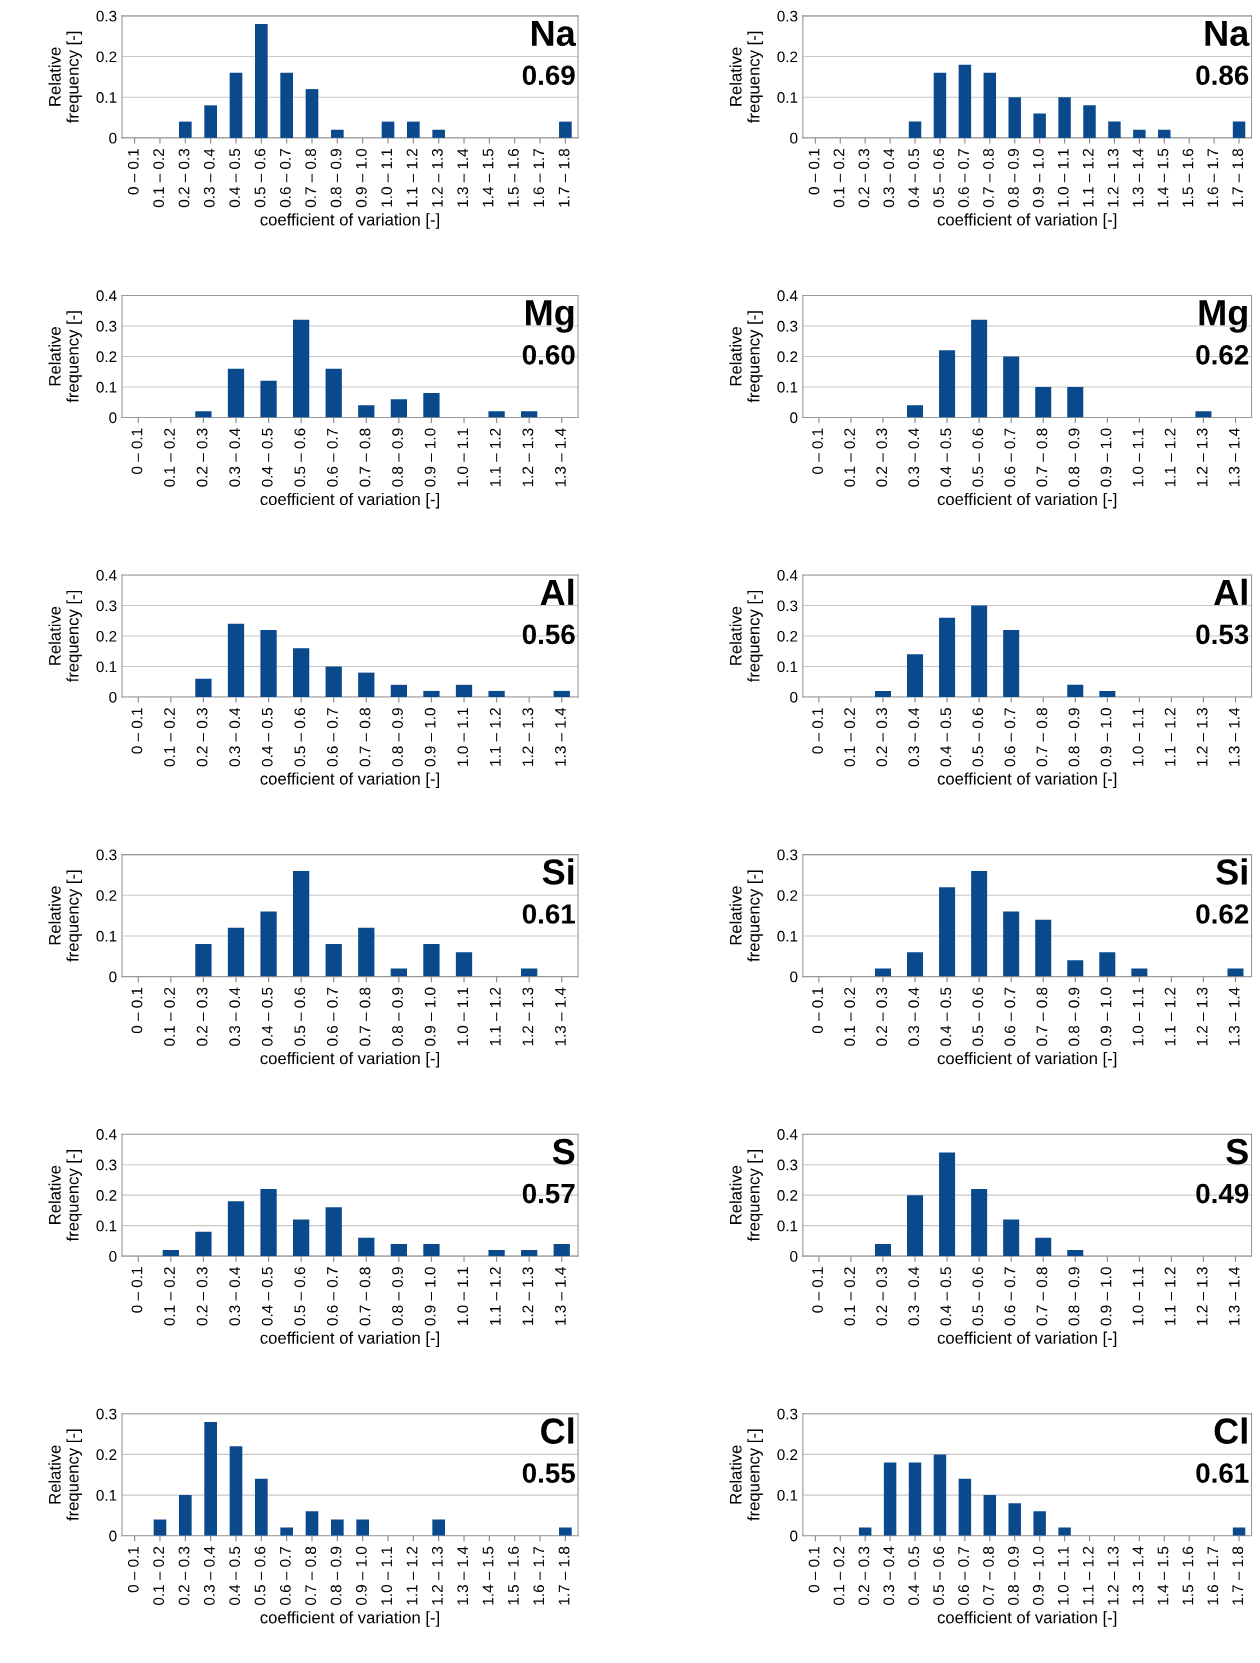 The image size is (1260, 1663). What do you see at coordinates (1163, 1575) in the screenshot?
I see `x-tick-label: 1.4 – 1.5` at bounding box center [1163, 1575].